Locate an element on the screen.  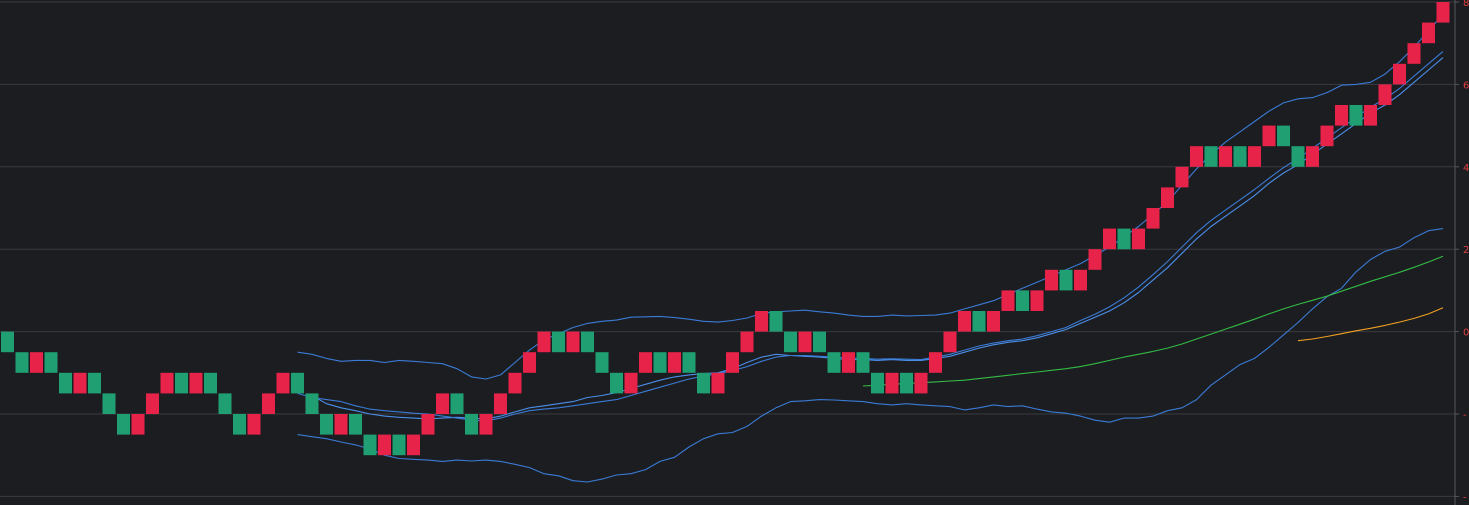
price-axis: 8 6 4 2 0 - - is located at coordinates (1461, 252).